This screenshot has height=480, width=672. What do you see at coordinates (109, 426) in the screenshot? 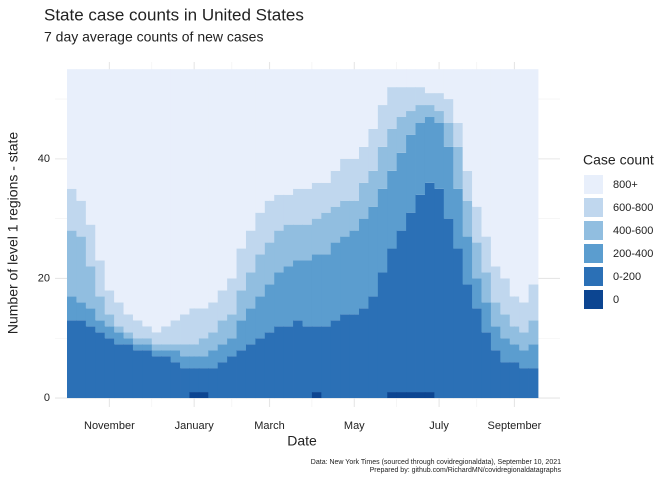
I see `x-tick-label: November` at bounding box center [109, 426].